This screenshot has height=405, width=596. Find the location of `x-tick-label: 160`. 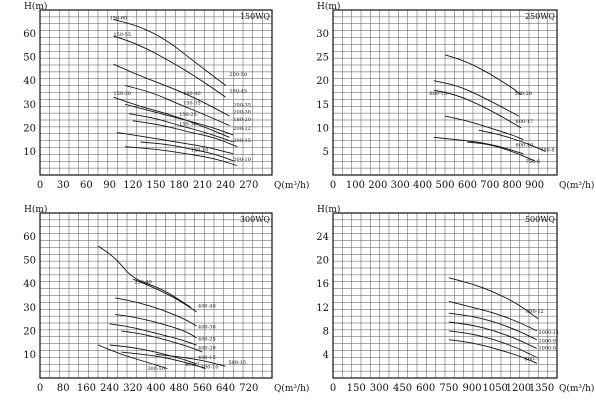

x-tick-label: 160 is located at coordinates (86, 388).